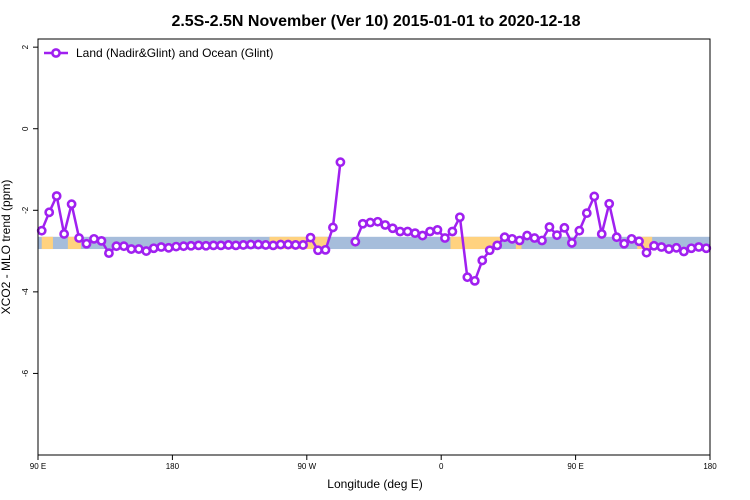 This screenshot has width=750, height=500. Describe the element at coordinates (25, 210) in the screenshot. I see `y-tick-label: -2` at that location.